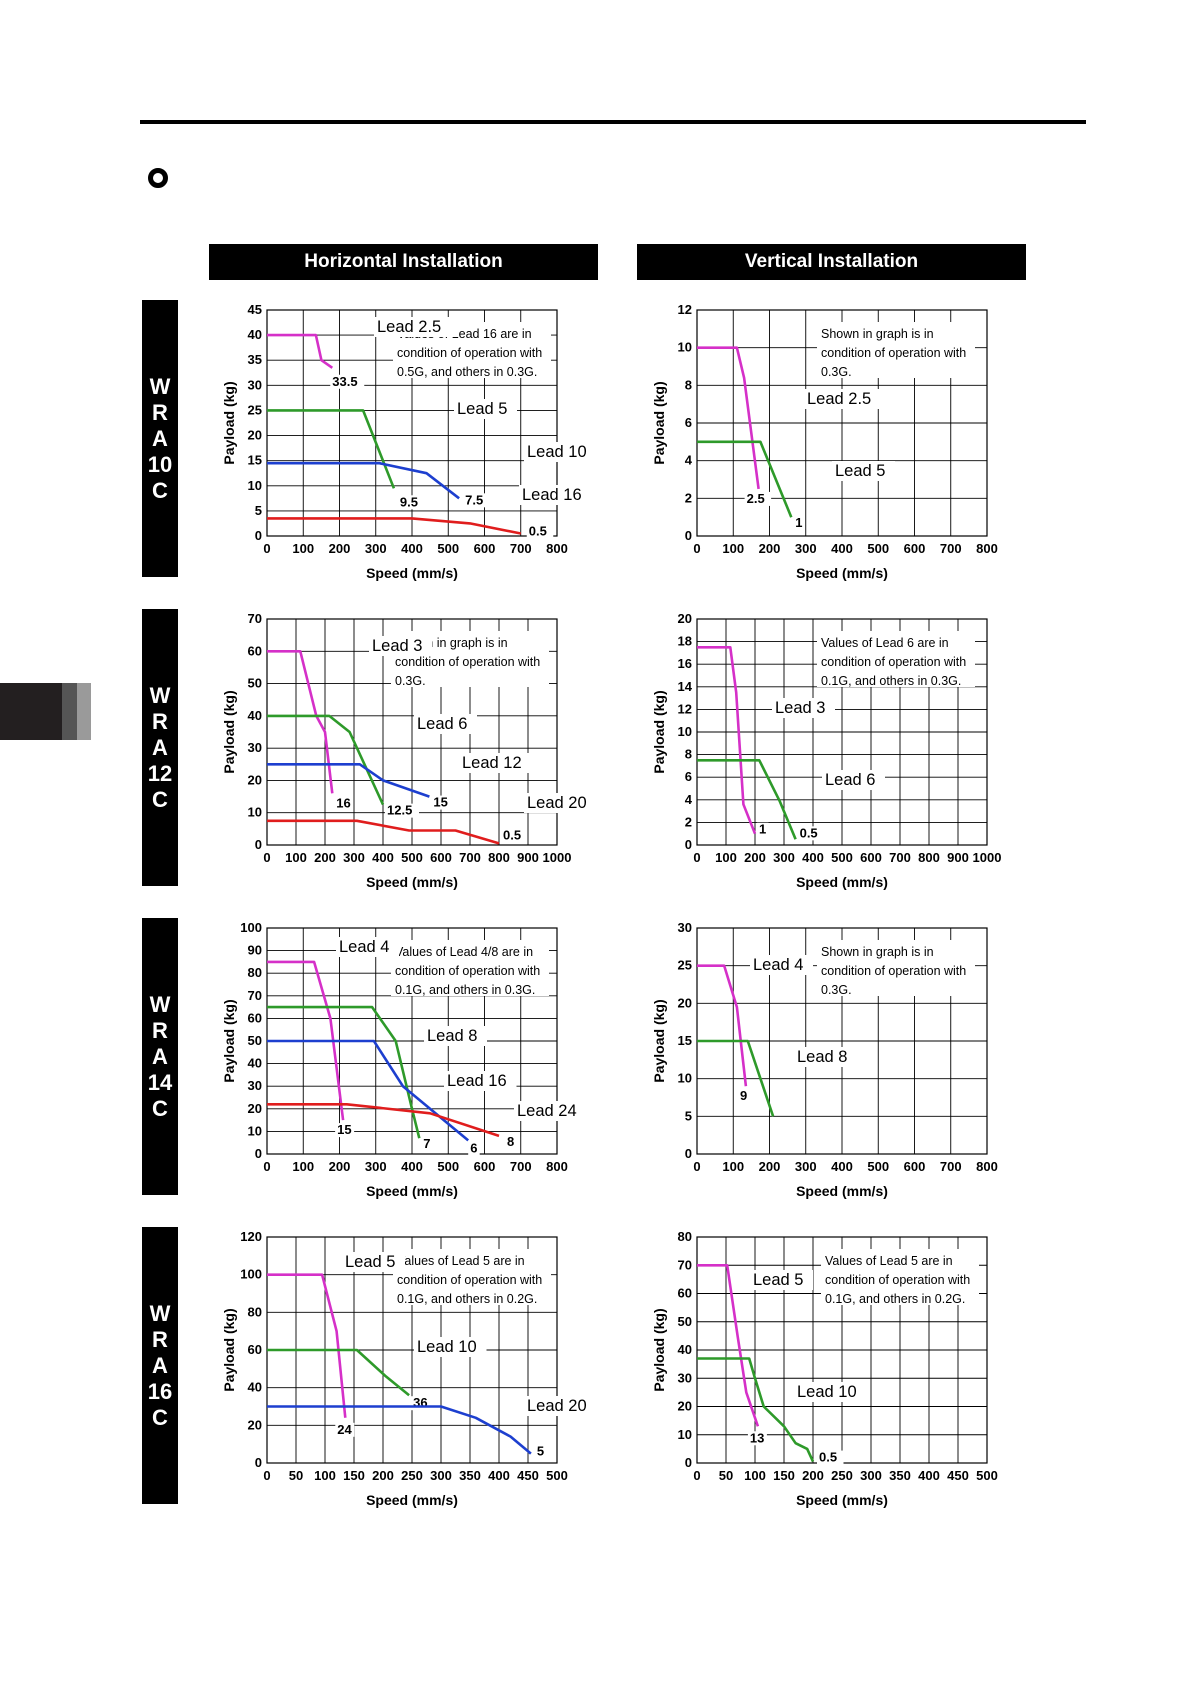 The width and height of the screenshot is (1191, 1684). I want to click on end-value-label: 16, so click(343, 802).